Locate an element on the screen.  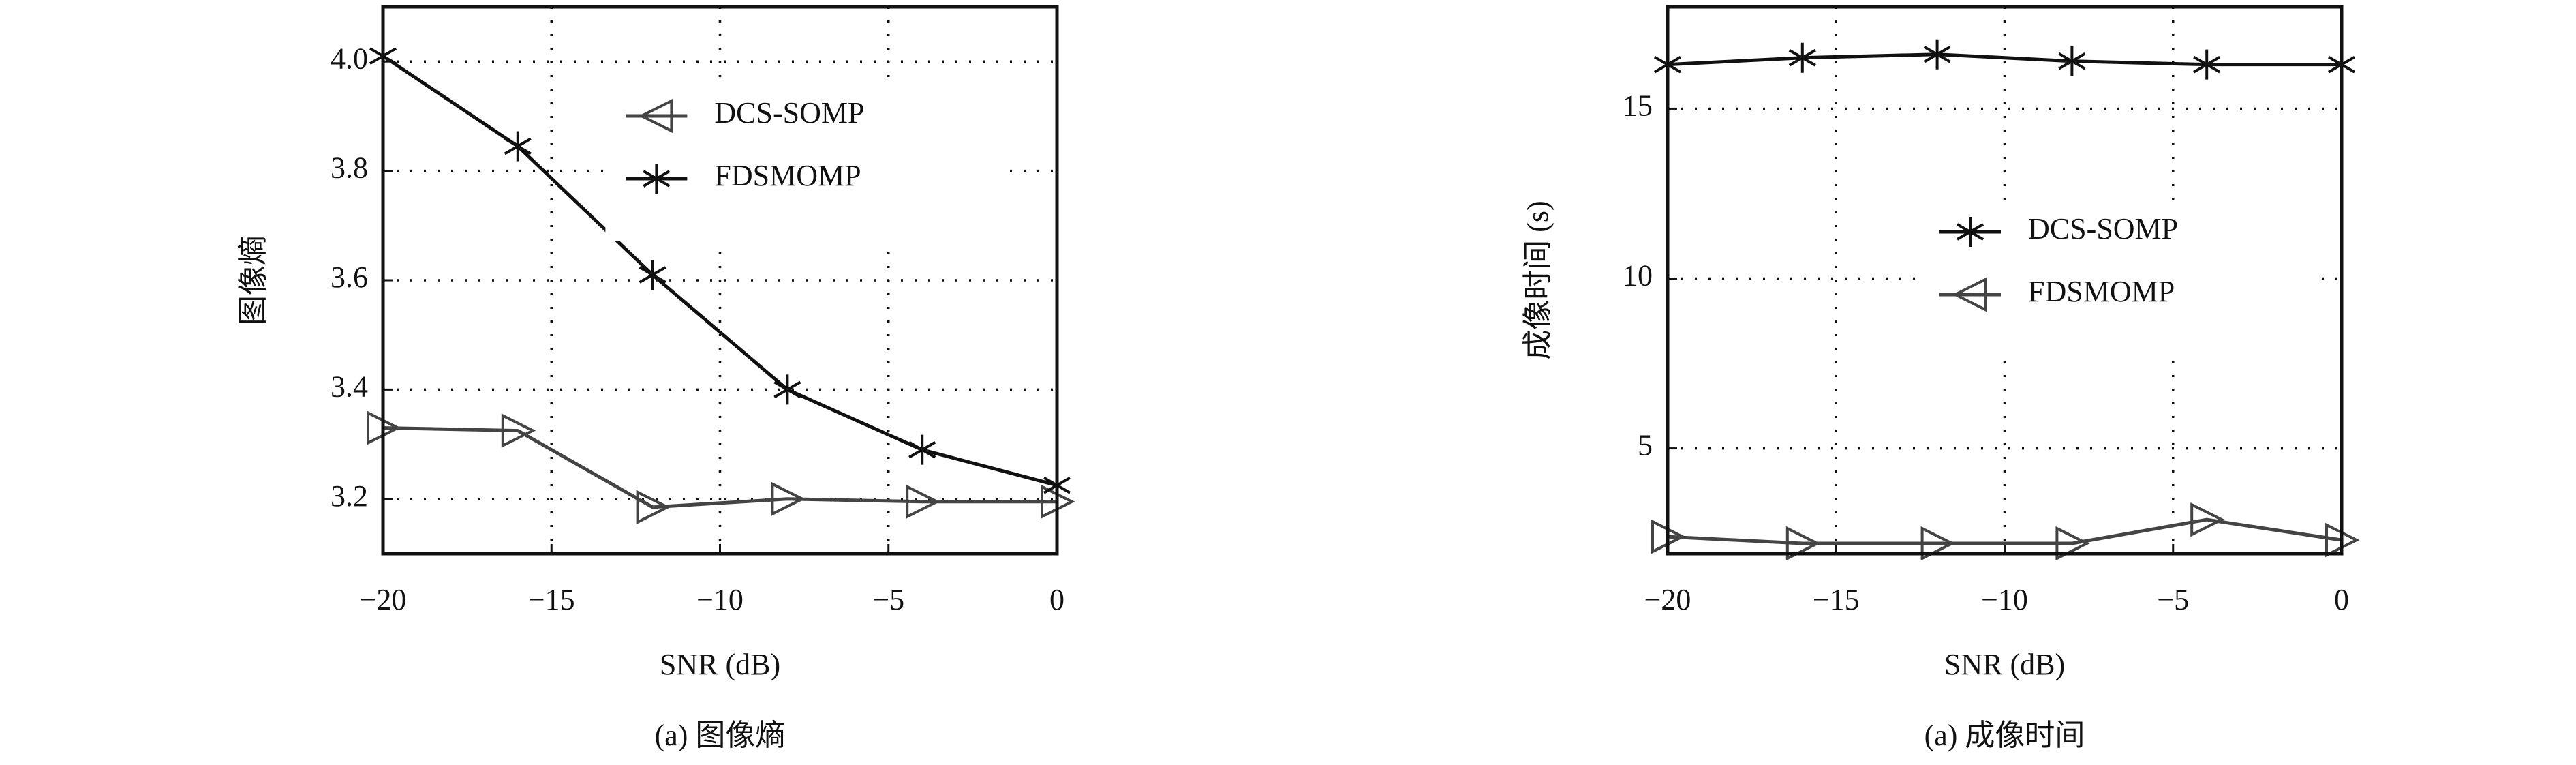
y-tick-label: 3.6 is located at coordinates (349, 277).